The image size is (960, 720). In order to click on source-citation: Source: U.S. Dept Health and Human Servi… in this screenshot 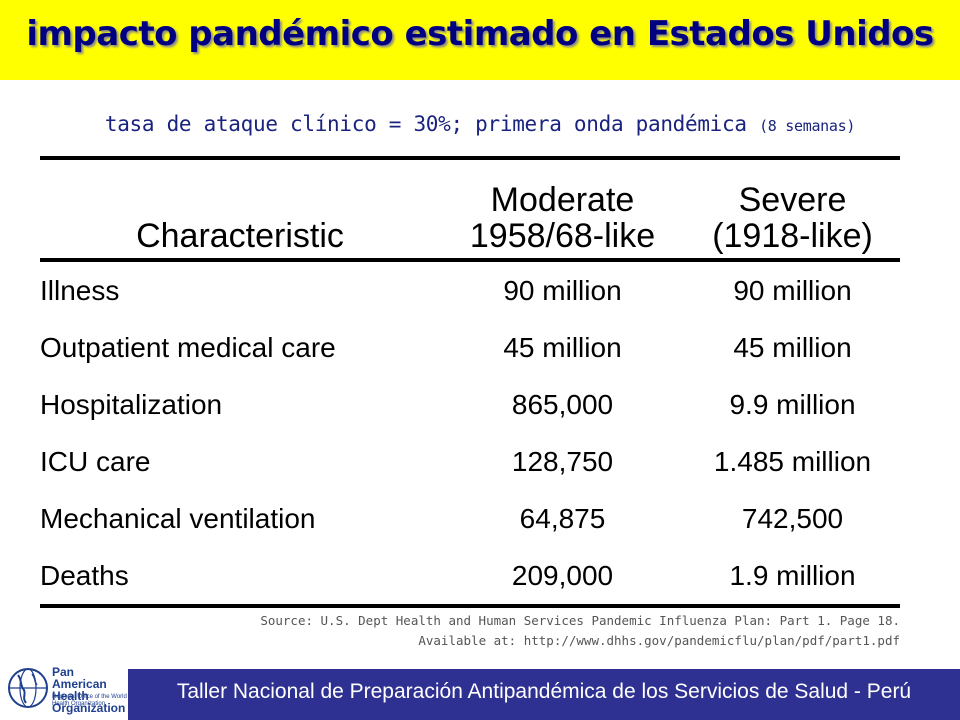, I will do `click(580, 631)`.